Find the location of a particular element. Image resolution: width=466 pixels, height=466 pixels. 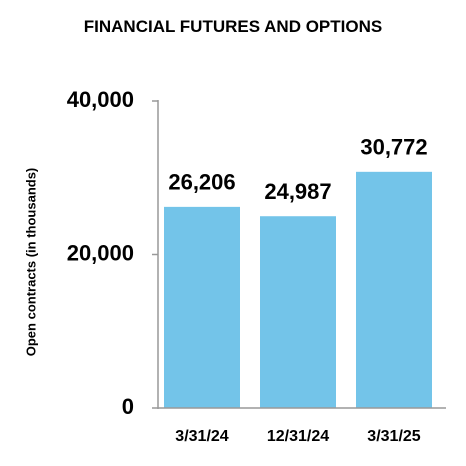

value-label: 26,206 is located at coordinates (201, 182).